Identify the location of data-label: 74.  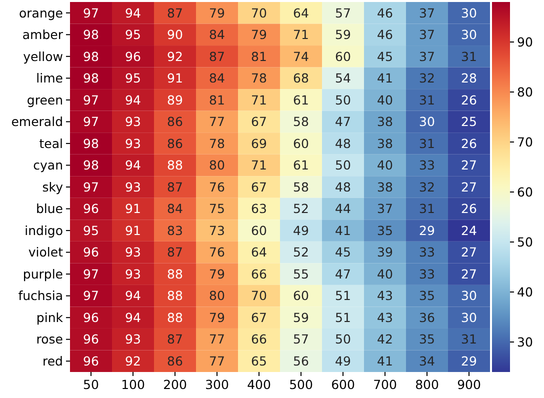
(301, 56).